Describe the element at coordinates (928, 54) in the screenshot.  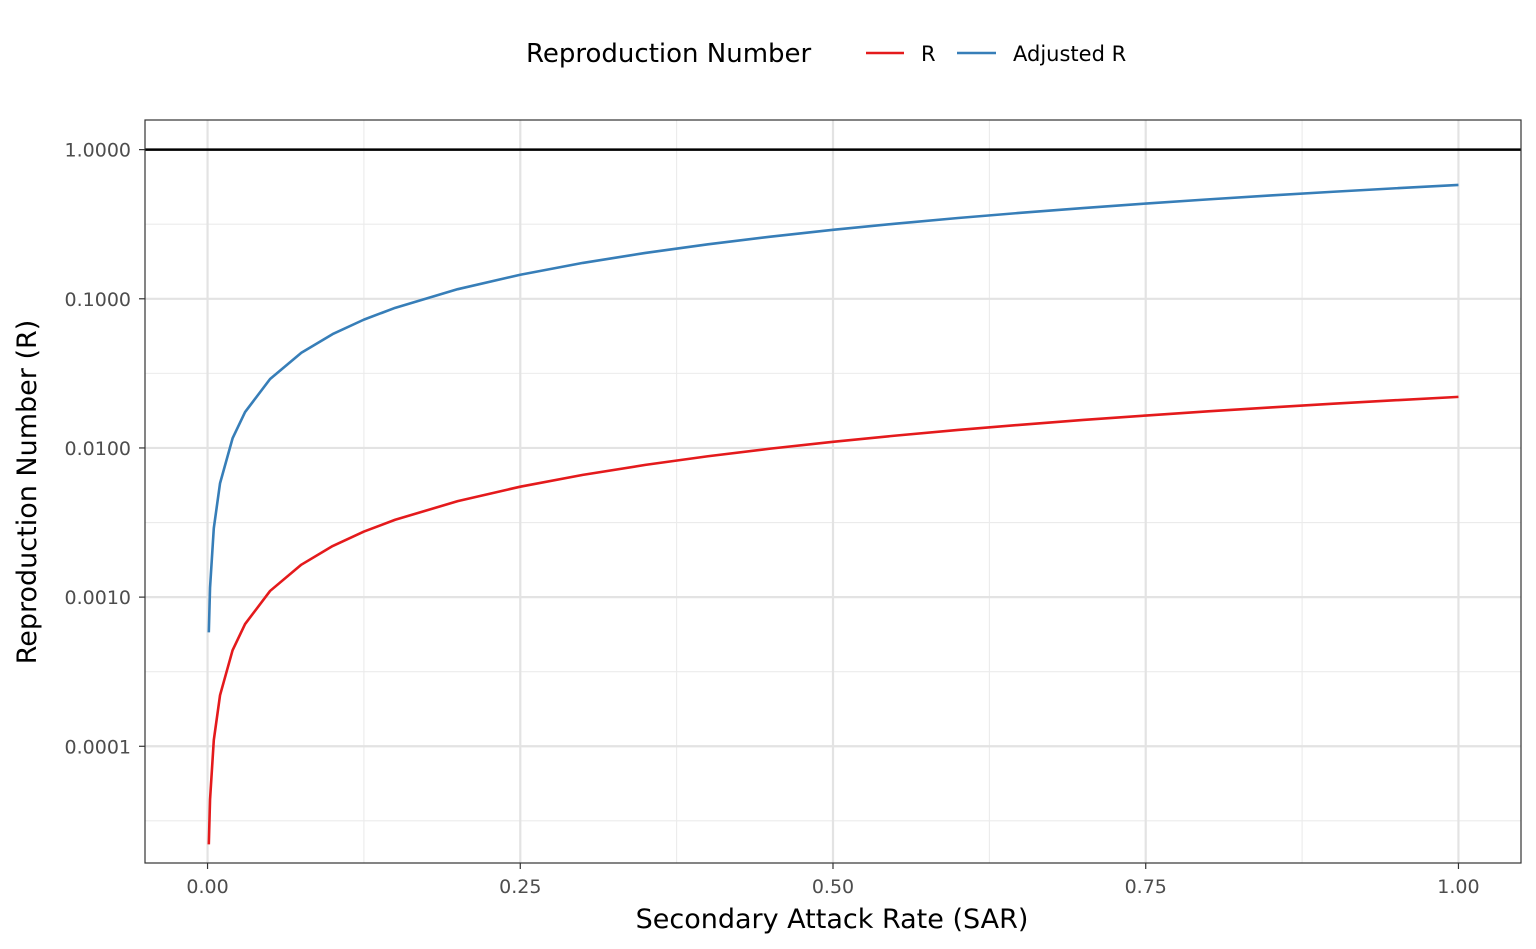
I see `legend-label-r: R` at that location.